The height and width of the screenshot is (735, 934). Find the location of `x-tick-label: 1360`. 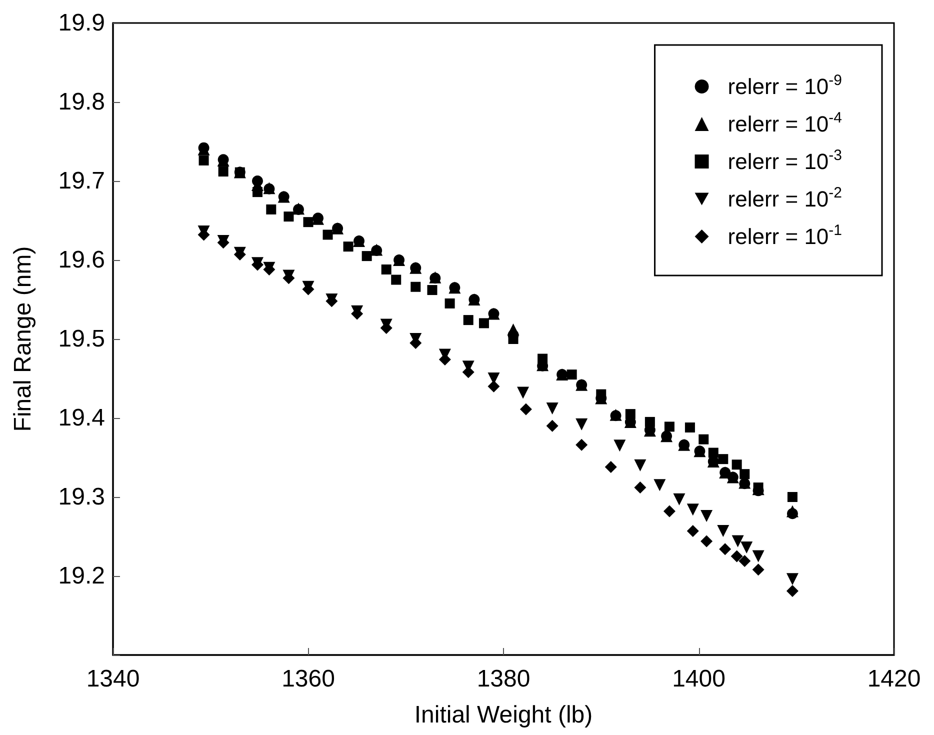

x-tick-label: 1360 is located at coordinates (308, 679).